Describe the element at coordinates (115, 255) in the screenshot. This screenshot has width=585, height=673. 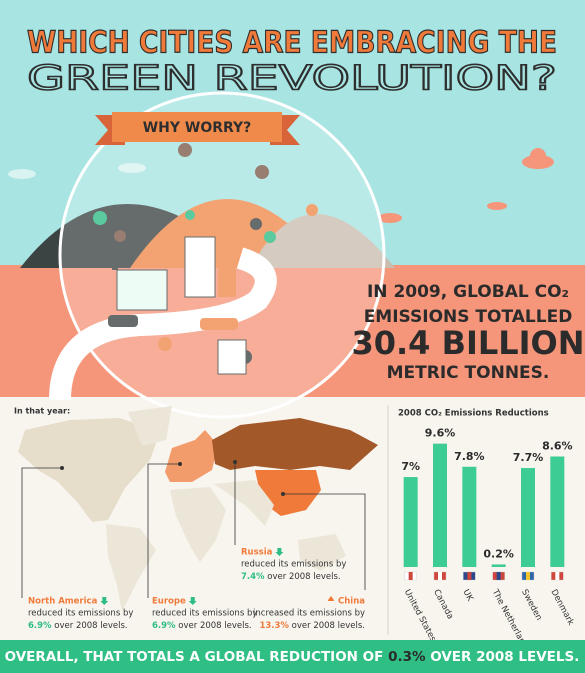
I see `chimney` at that location.